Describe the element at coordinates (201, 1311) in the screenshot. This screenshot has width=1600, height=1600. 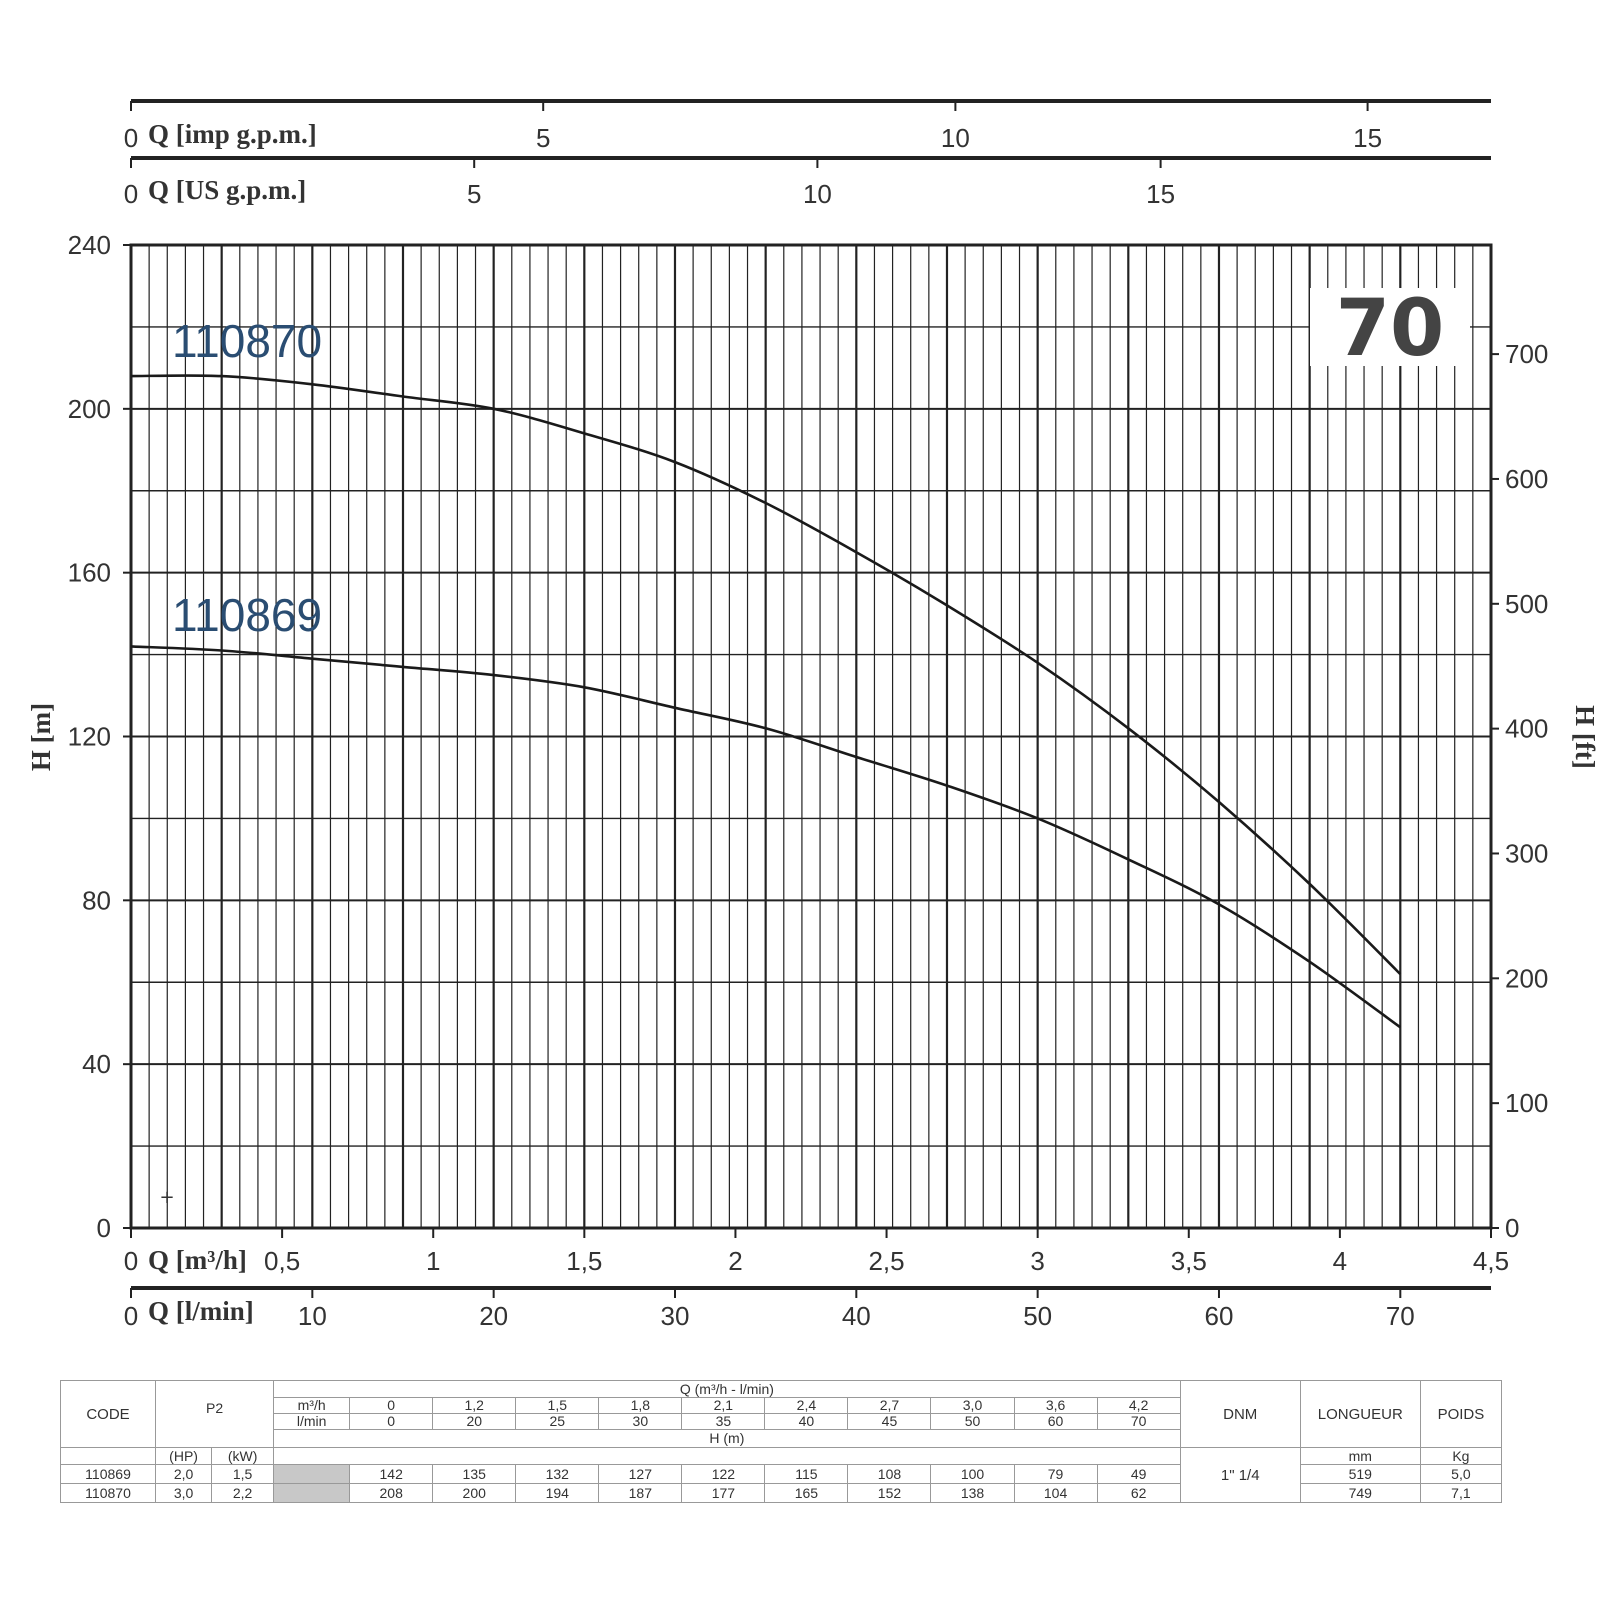
I see `lmin-axis-label: Q [l/min]` at that location.